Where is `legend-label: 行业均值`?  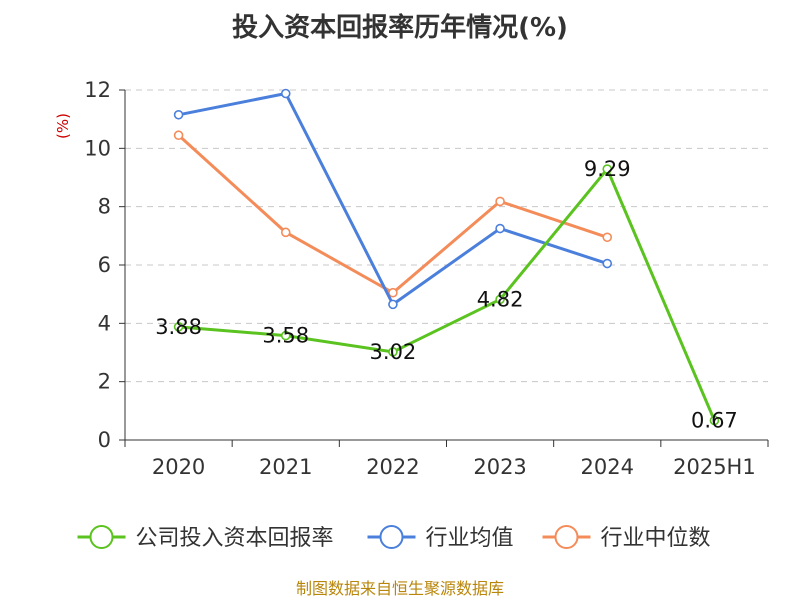 legend-label: 行业均值 is located at coordinates (470, 538).